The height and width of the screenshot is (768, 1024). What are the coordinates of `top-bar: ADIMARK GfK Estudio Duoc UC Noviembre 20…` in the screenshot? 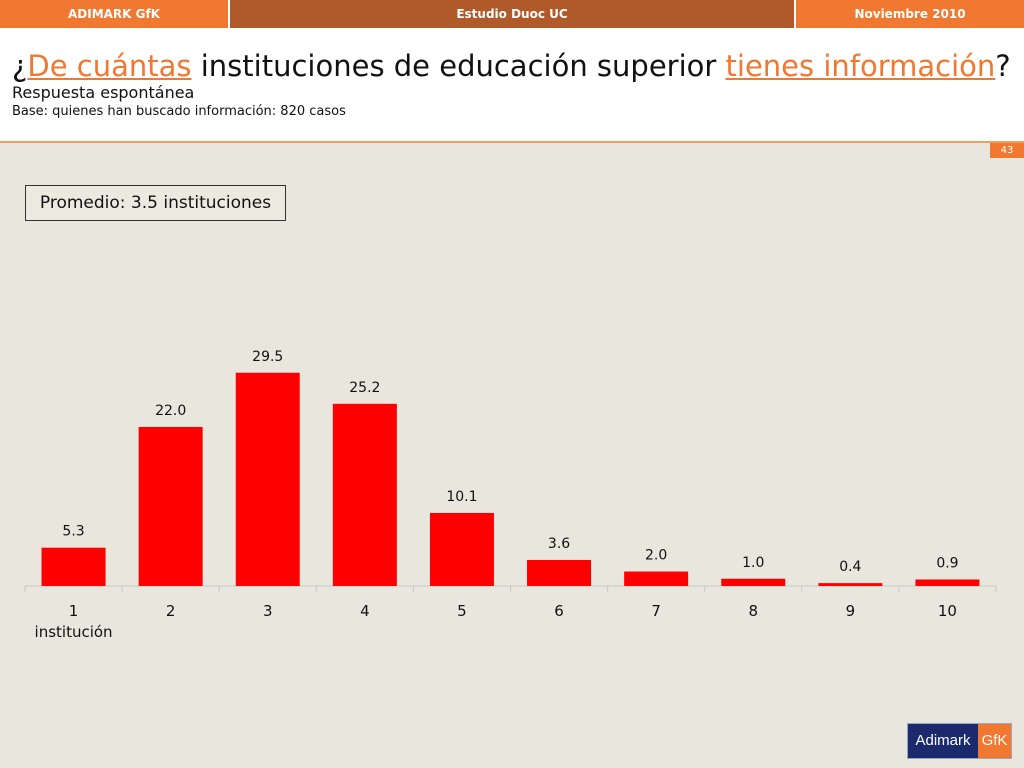 It's located at (512, 14).